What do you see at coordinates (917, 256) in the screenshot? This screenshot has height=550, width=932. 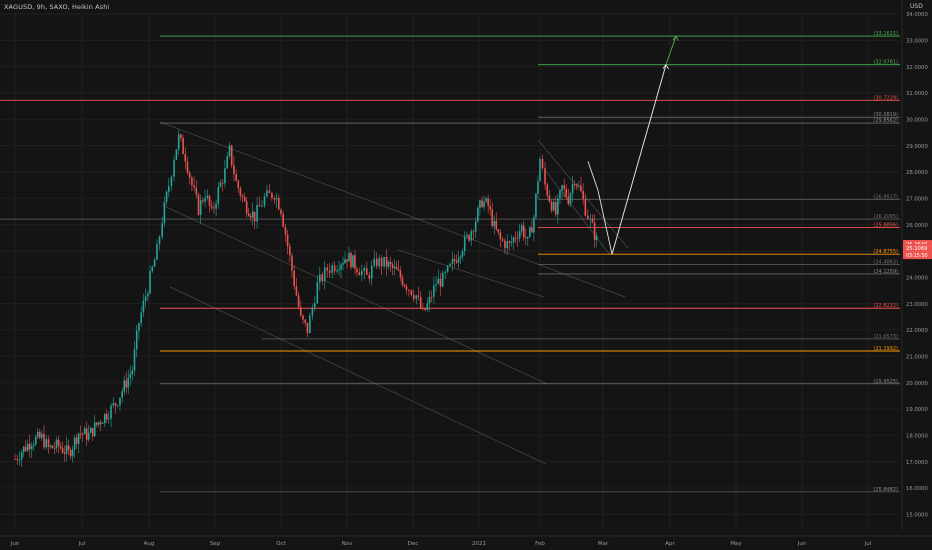 I see `countdown-label: 03:15:50` at bounding box center [917, 256].